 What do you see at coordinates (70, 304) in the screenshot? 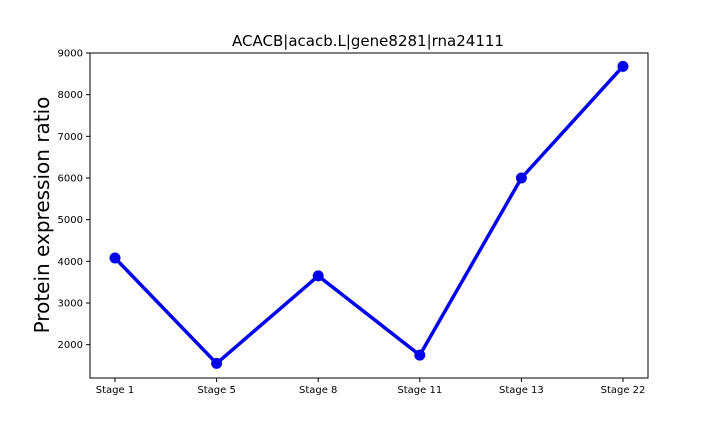
I see `y-tick-label: 3000` at bounding box center [70, 304].